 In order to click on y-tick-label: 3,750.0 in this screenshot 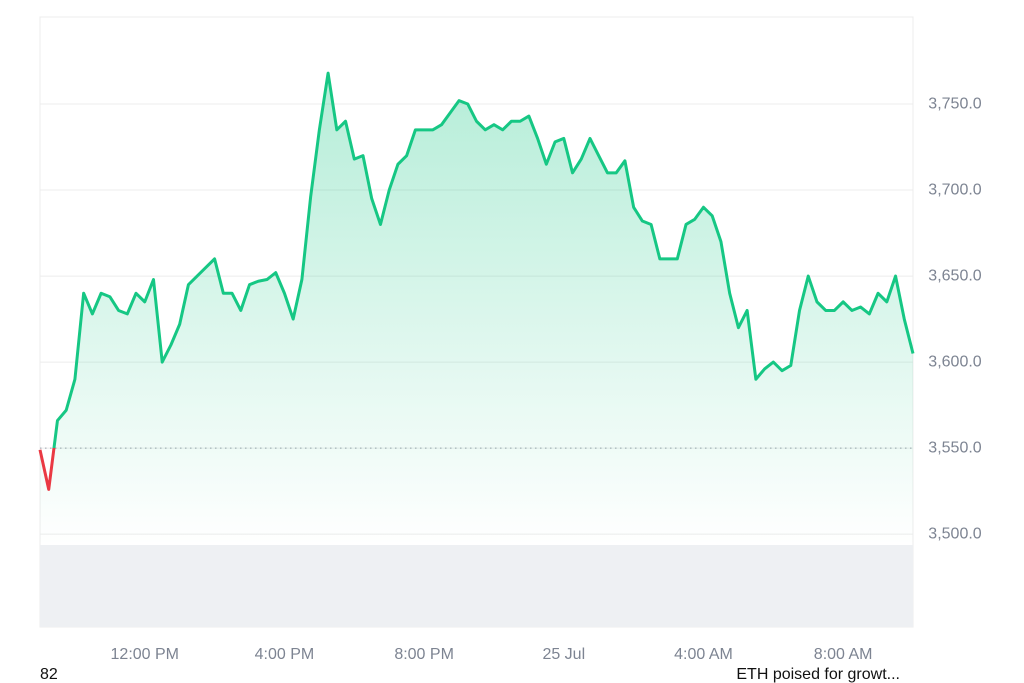, I will do `click(954, 103)`.